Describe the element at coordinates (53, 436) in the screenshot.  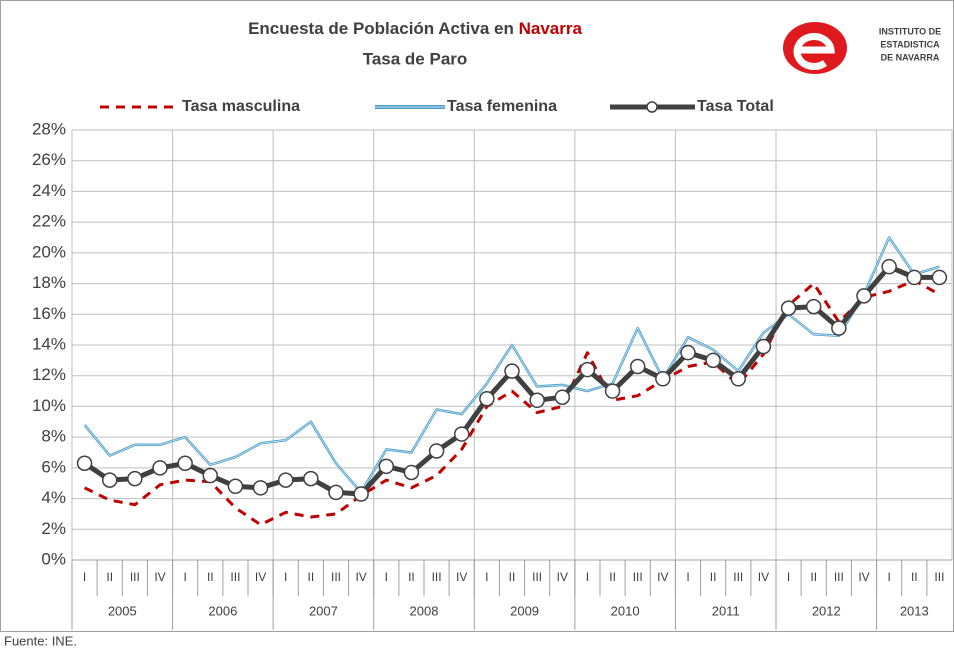
I see `y-tick-label: 8%` at that location.